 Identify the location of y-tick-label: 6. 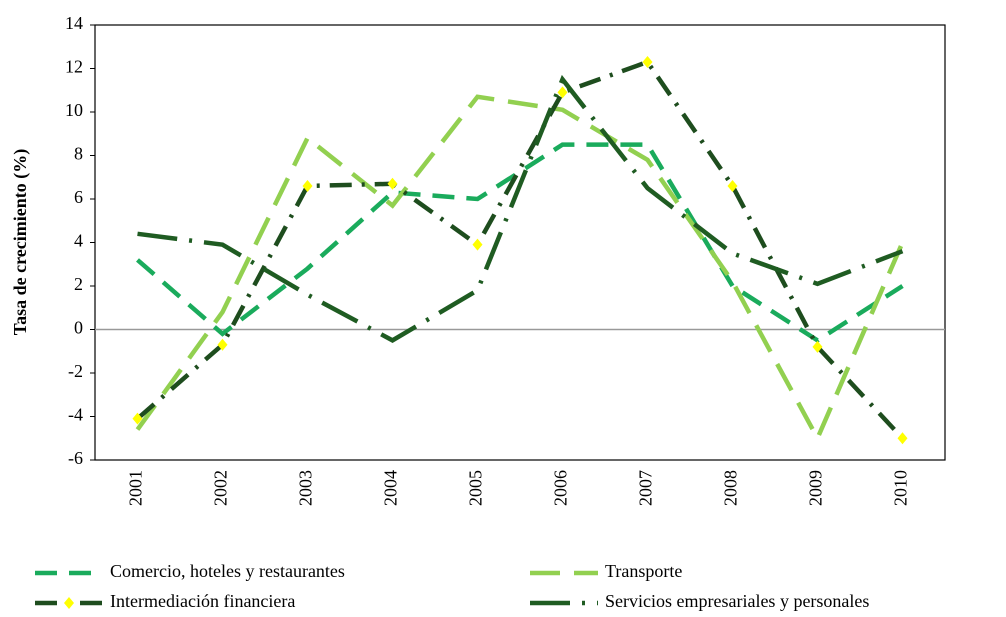
(78, 197).